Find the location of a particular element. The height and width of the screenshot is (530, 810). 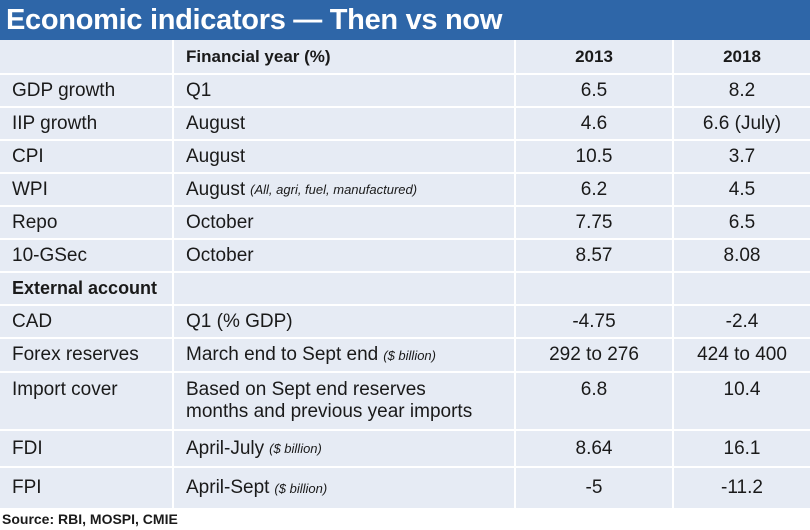

table-row-iip-growth: IIP growth August 4.6 6.6 (July) is located at coordinates (405, 123).